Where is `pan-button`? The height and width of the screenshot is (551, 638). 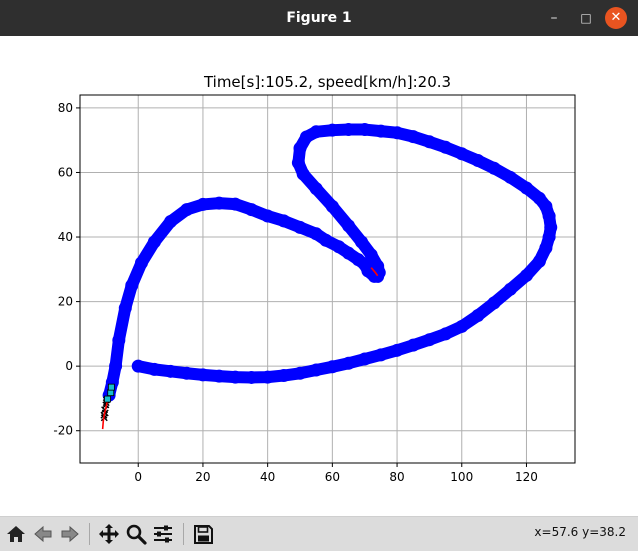
pan-button is located at coordinates (109, 534).